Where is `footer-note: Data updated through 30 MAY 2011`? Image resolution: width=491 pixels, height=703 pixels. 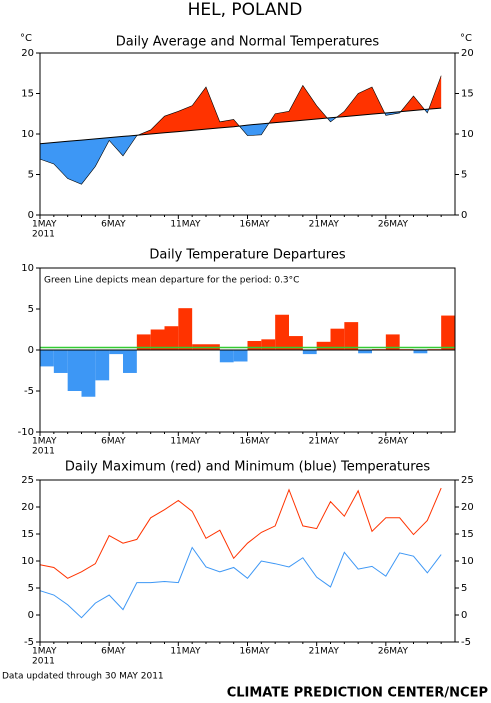
footer-note: Data updated through 30 MAY 2011 is located at coordinates (83, 677).